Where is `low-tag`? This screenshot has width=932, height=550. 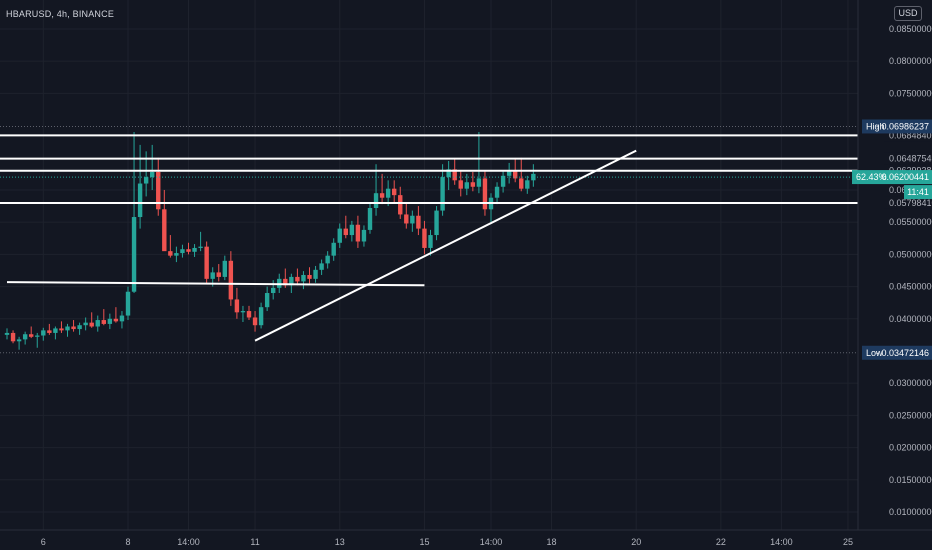 low-tag is located at coordinates (897, 352).